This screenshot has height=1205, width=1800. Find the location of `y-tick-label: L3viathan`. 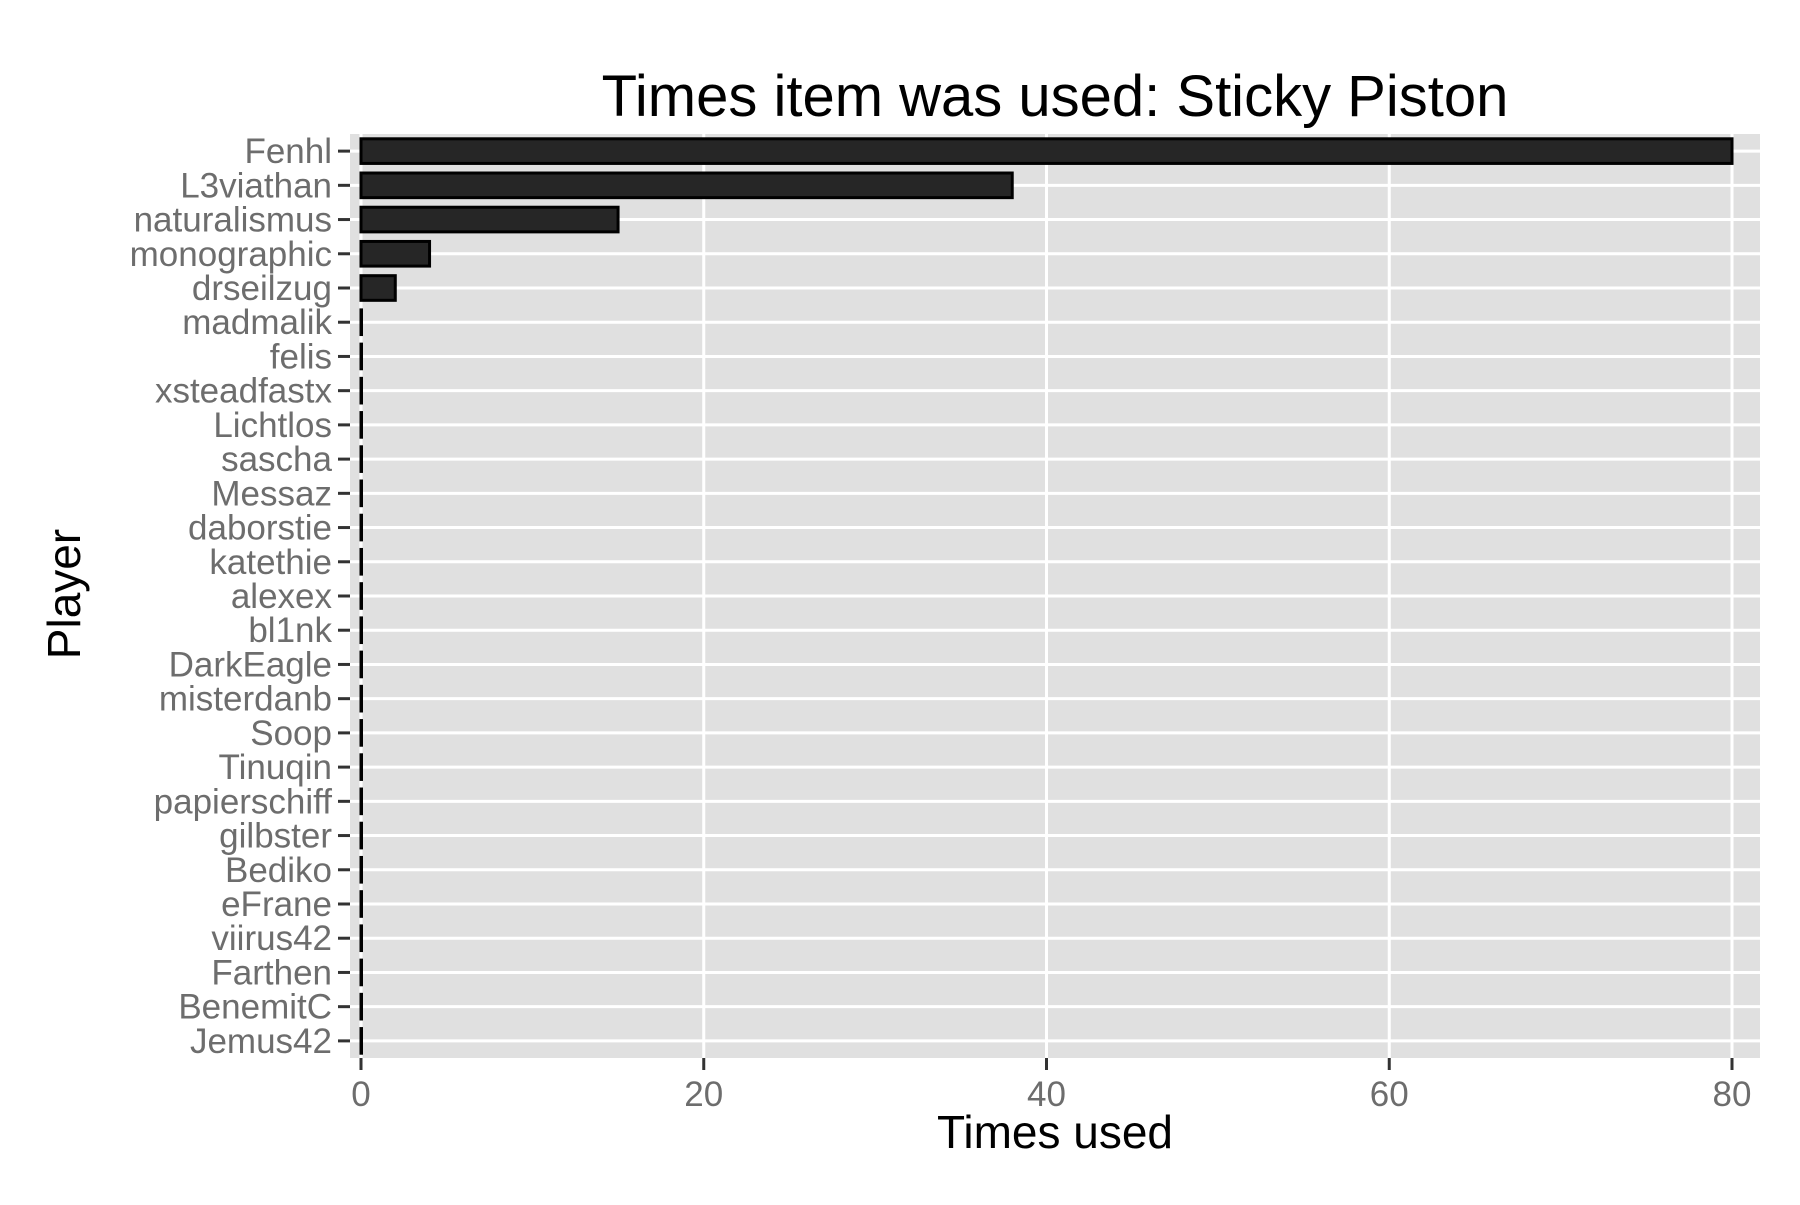

y-tick-label: L3viathan is located at coordinates (256, 185).